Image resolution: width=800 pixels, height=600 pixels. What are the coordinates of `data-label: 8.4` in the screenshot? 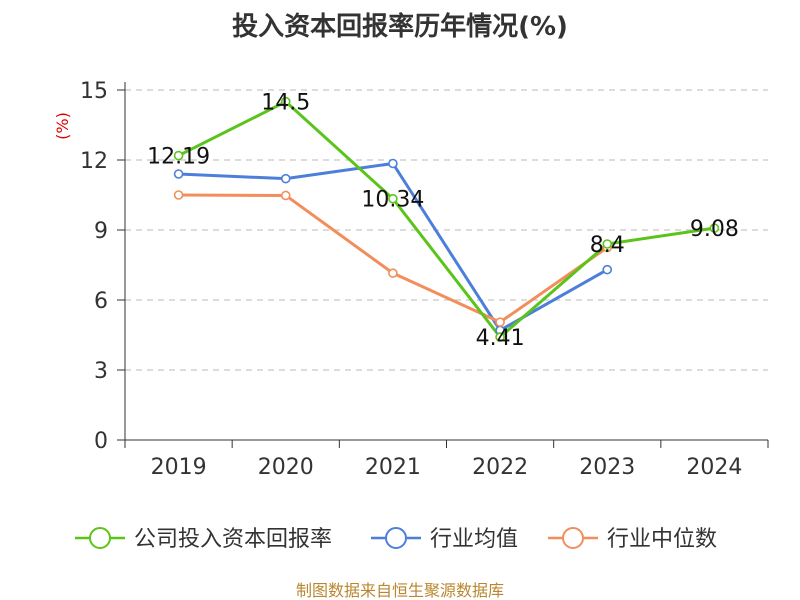 It's located at (607, 245).